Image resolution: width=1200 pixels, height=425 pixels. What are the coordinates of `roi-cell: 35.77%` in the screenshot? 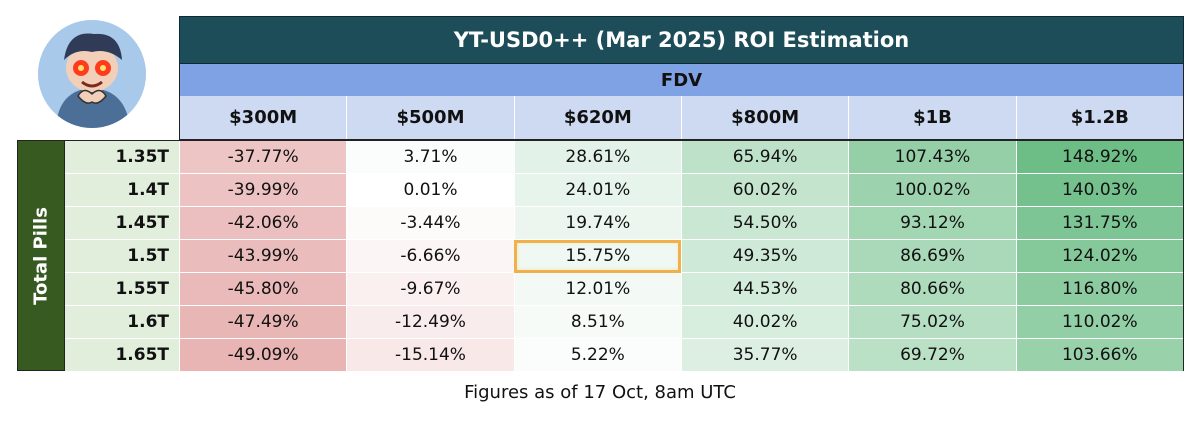 It's located at (764, 355).